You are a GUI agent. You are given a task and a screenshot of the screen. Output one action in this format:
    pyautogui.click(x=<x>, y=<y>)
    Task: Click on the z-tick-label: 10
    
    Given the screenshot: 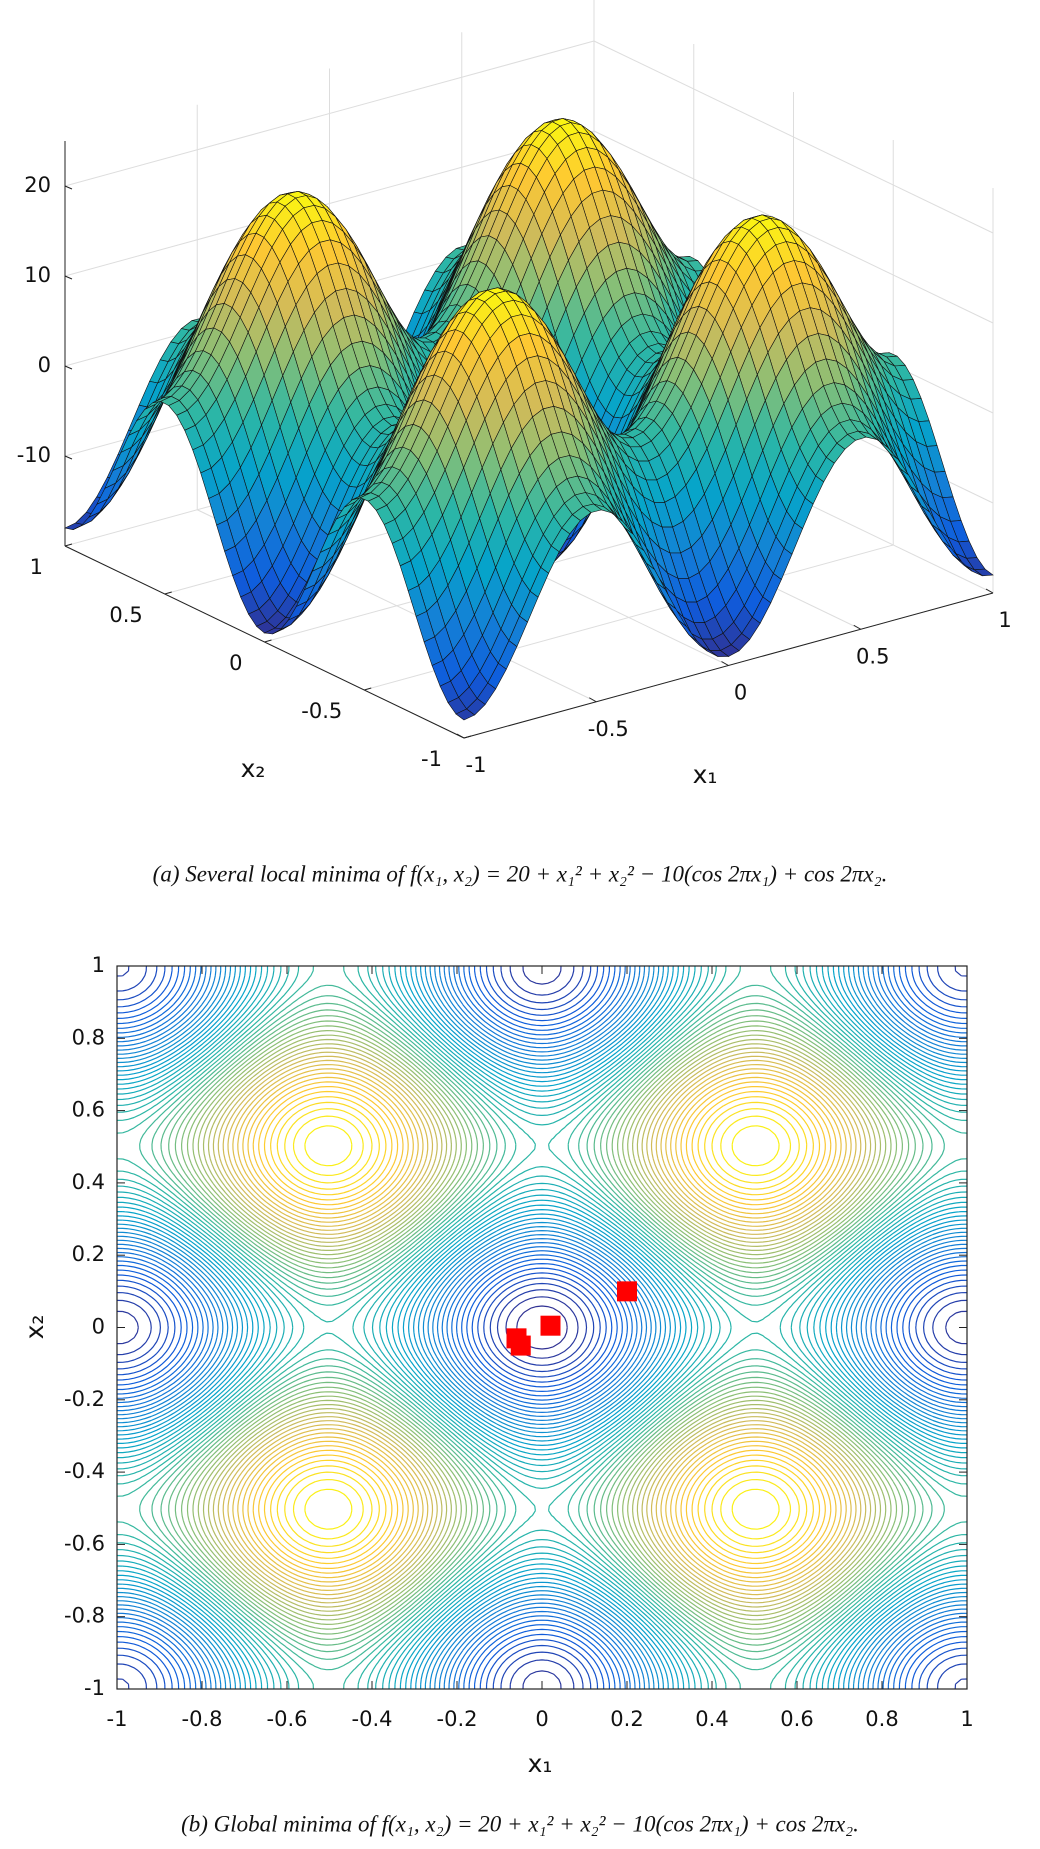 What is the action you would take?
    pyautogui.click(x=37, y=275)
    